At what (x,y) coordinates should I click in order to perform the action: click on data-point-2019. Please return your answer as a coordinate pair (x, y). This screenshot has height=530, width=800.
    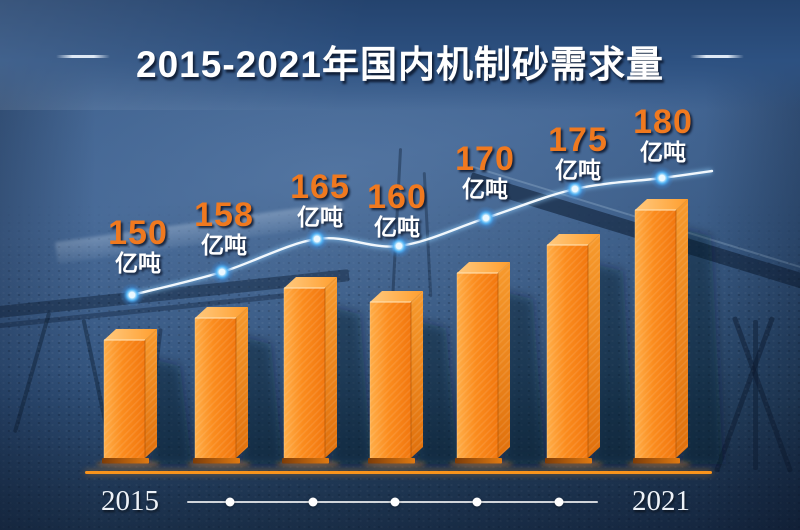
    Looking at the image, I should click on (486, 218).